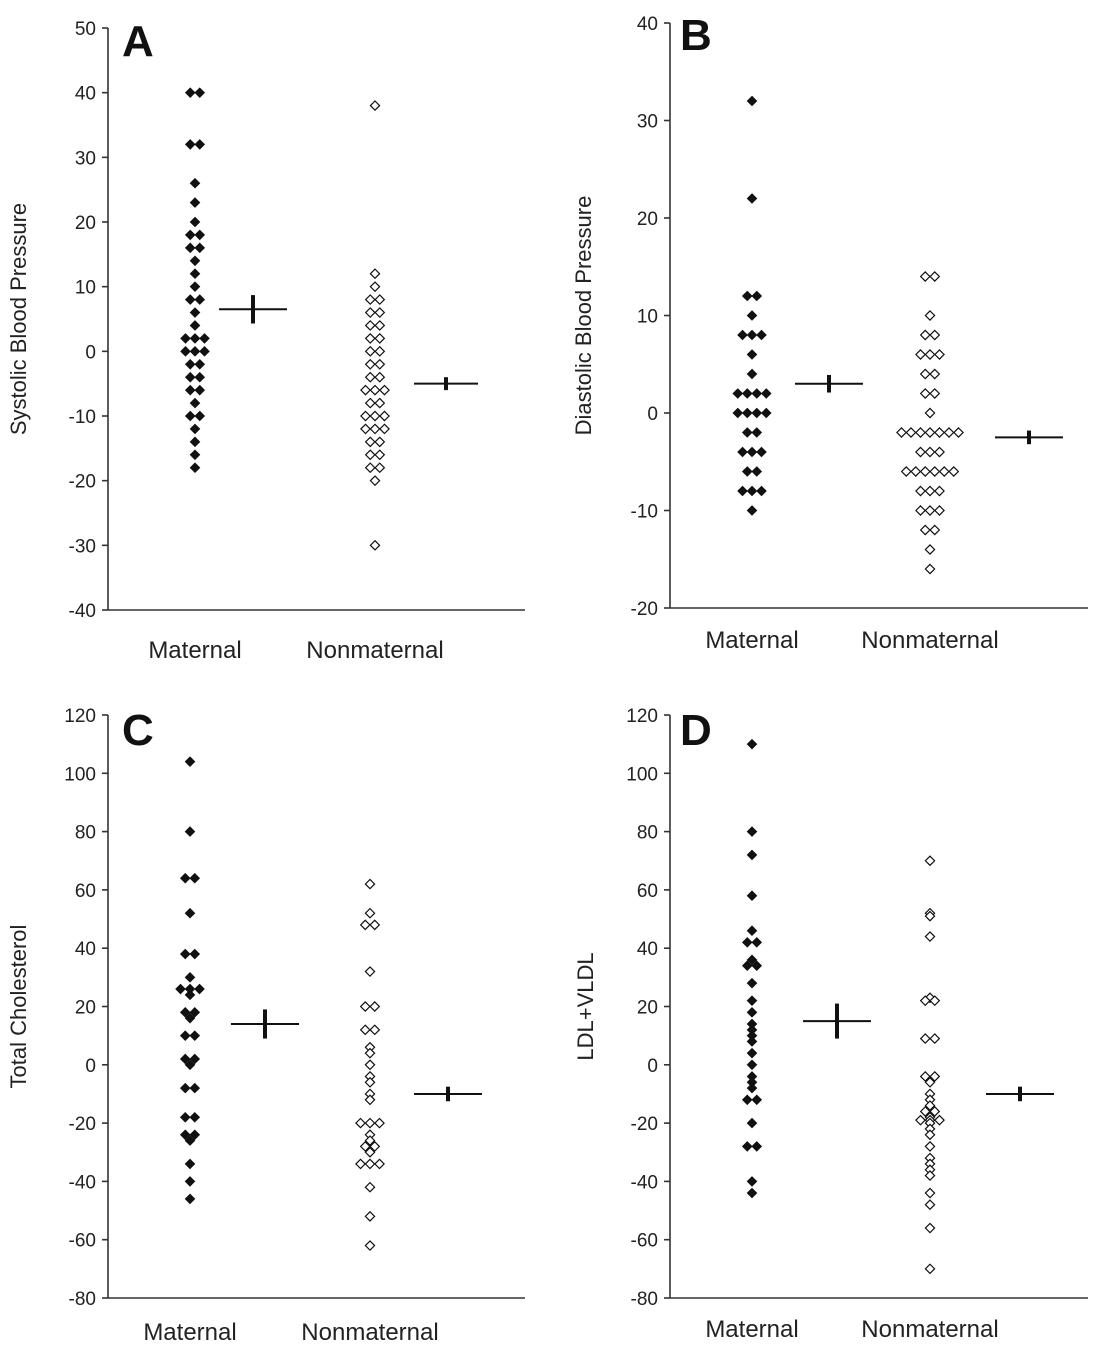 The height and width of the screenshot is (1345, 1093). I want to click on y-axis-title: LDL+VLDL, so click(585, 1006).